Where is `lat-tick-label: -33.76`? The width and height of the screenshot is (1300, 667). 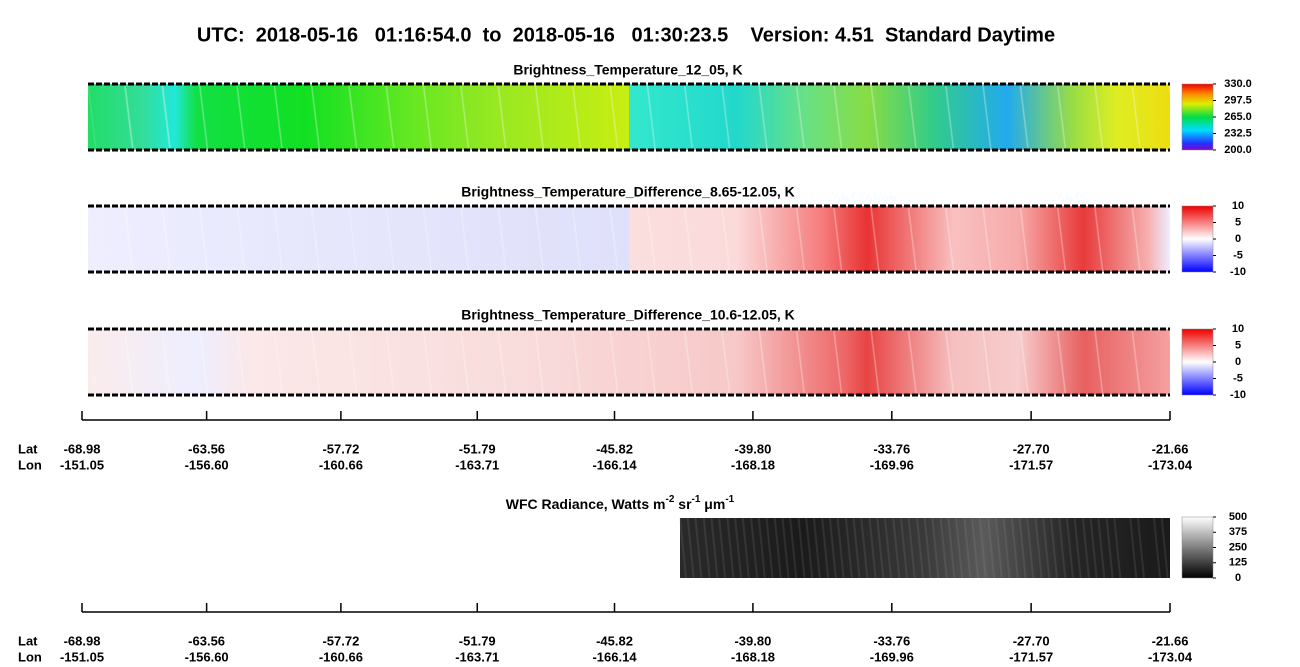 lat-tick-label: -33.76 is located at coordinates (891, 448).